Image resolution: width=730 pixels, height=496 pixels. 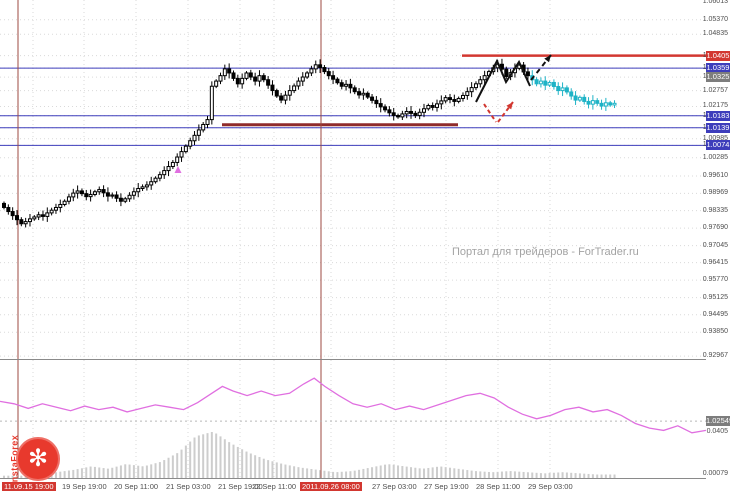 I want to click on time-axis-label: 28 Sep 11:00, so click(x=498, y=486).